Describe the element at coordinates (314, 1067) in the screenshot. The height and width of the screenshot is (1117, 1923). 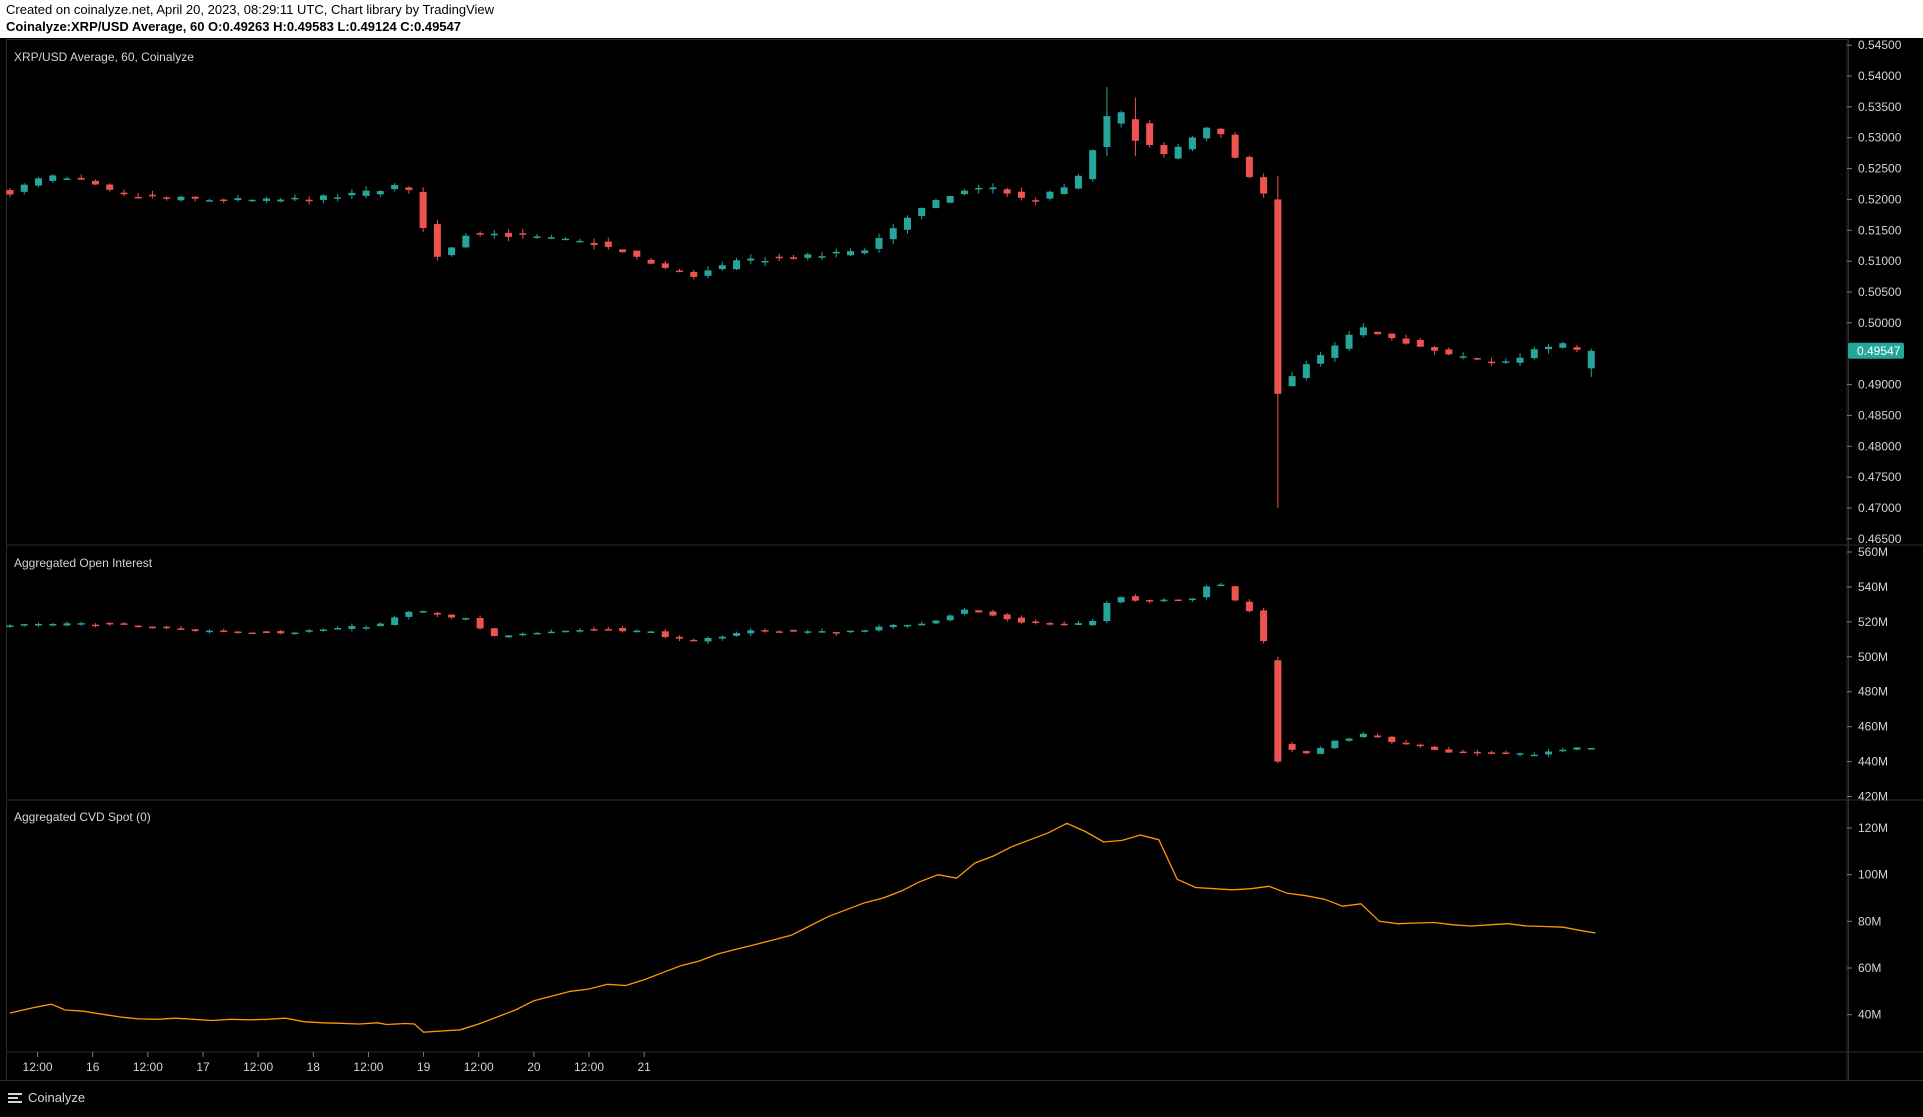
I see `x-tick-label: 18` at that location.